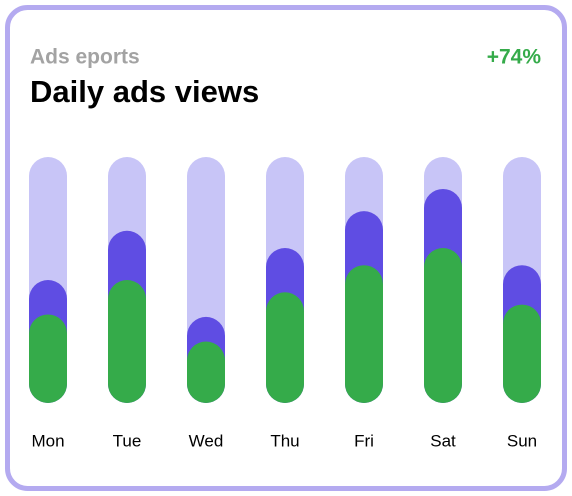 The height and width of the screenshot is (496, 572). I want to click on change-badge: +74%, so click(514, 57).